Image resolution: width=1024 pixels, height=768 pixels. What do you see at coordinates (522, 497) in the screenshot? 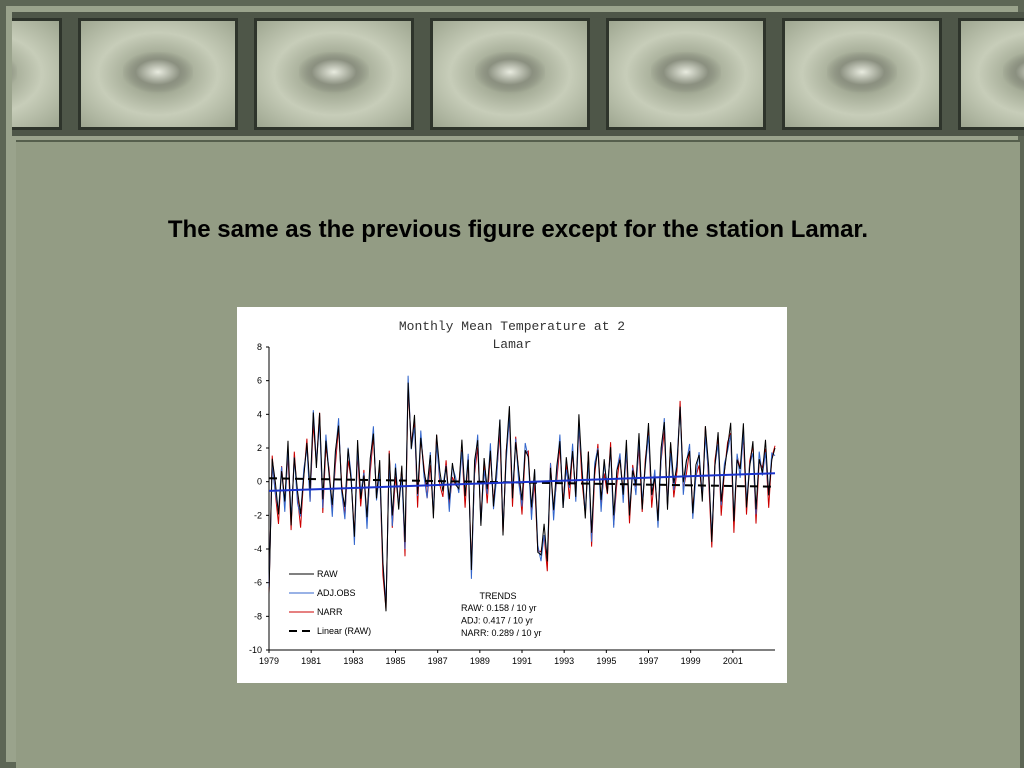
I see `series-line-raw` at bounding box center [522, 497].